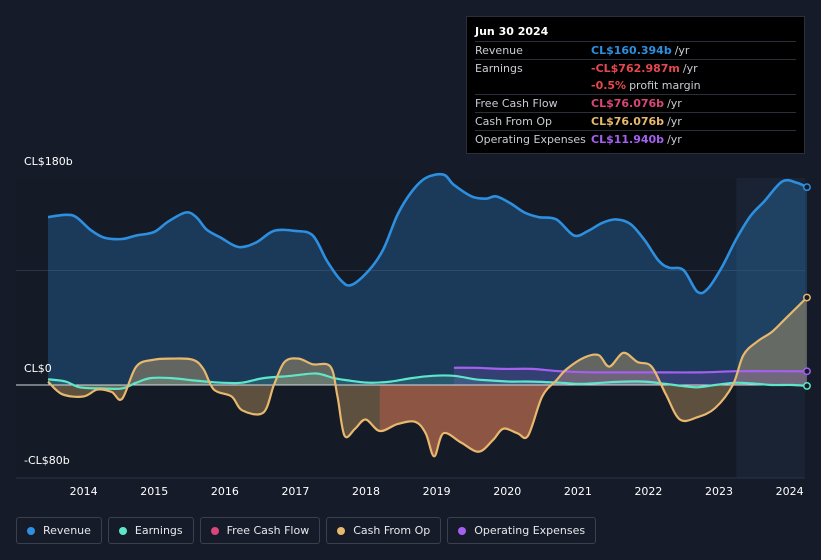  What do you see at coordinates (67, 530) in the screenshot?
I see `legend-label: Revenue` at bounding box center [67, 530].